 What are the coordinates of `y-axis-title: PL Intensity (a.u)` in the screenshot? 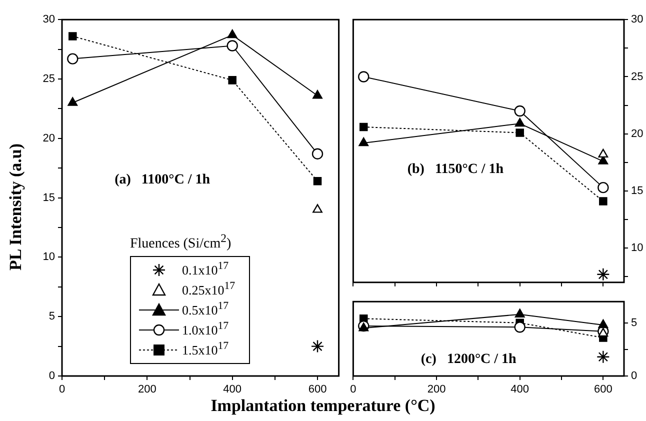 It's located at (16, 207).